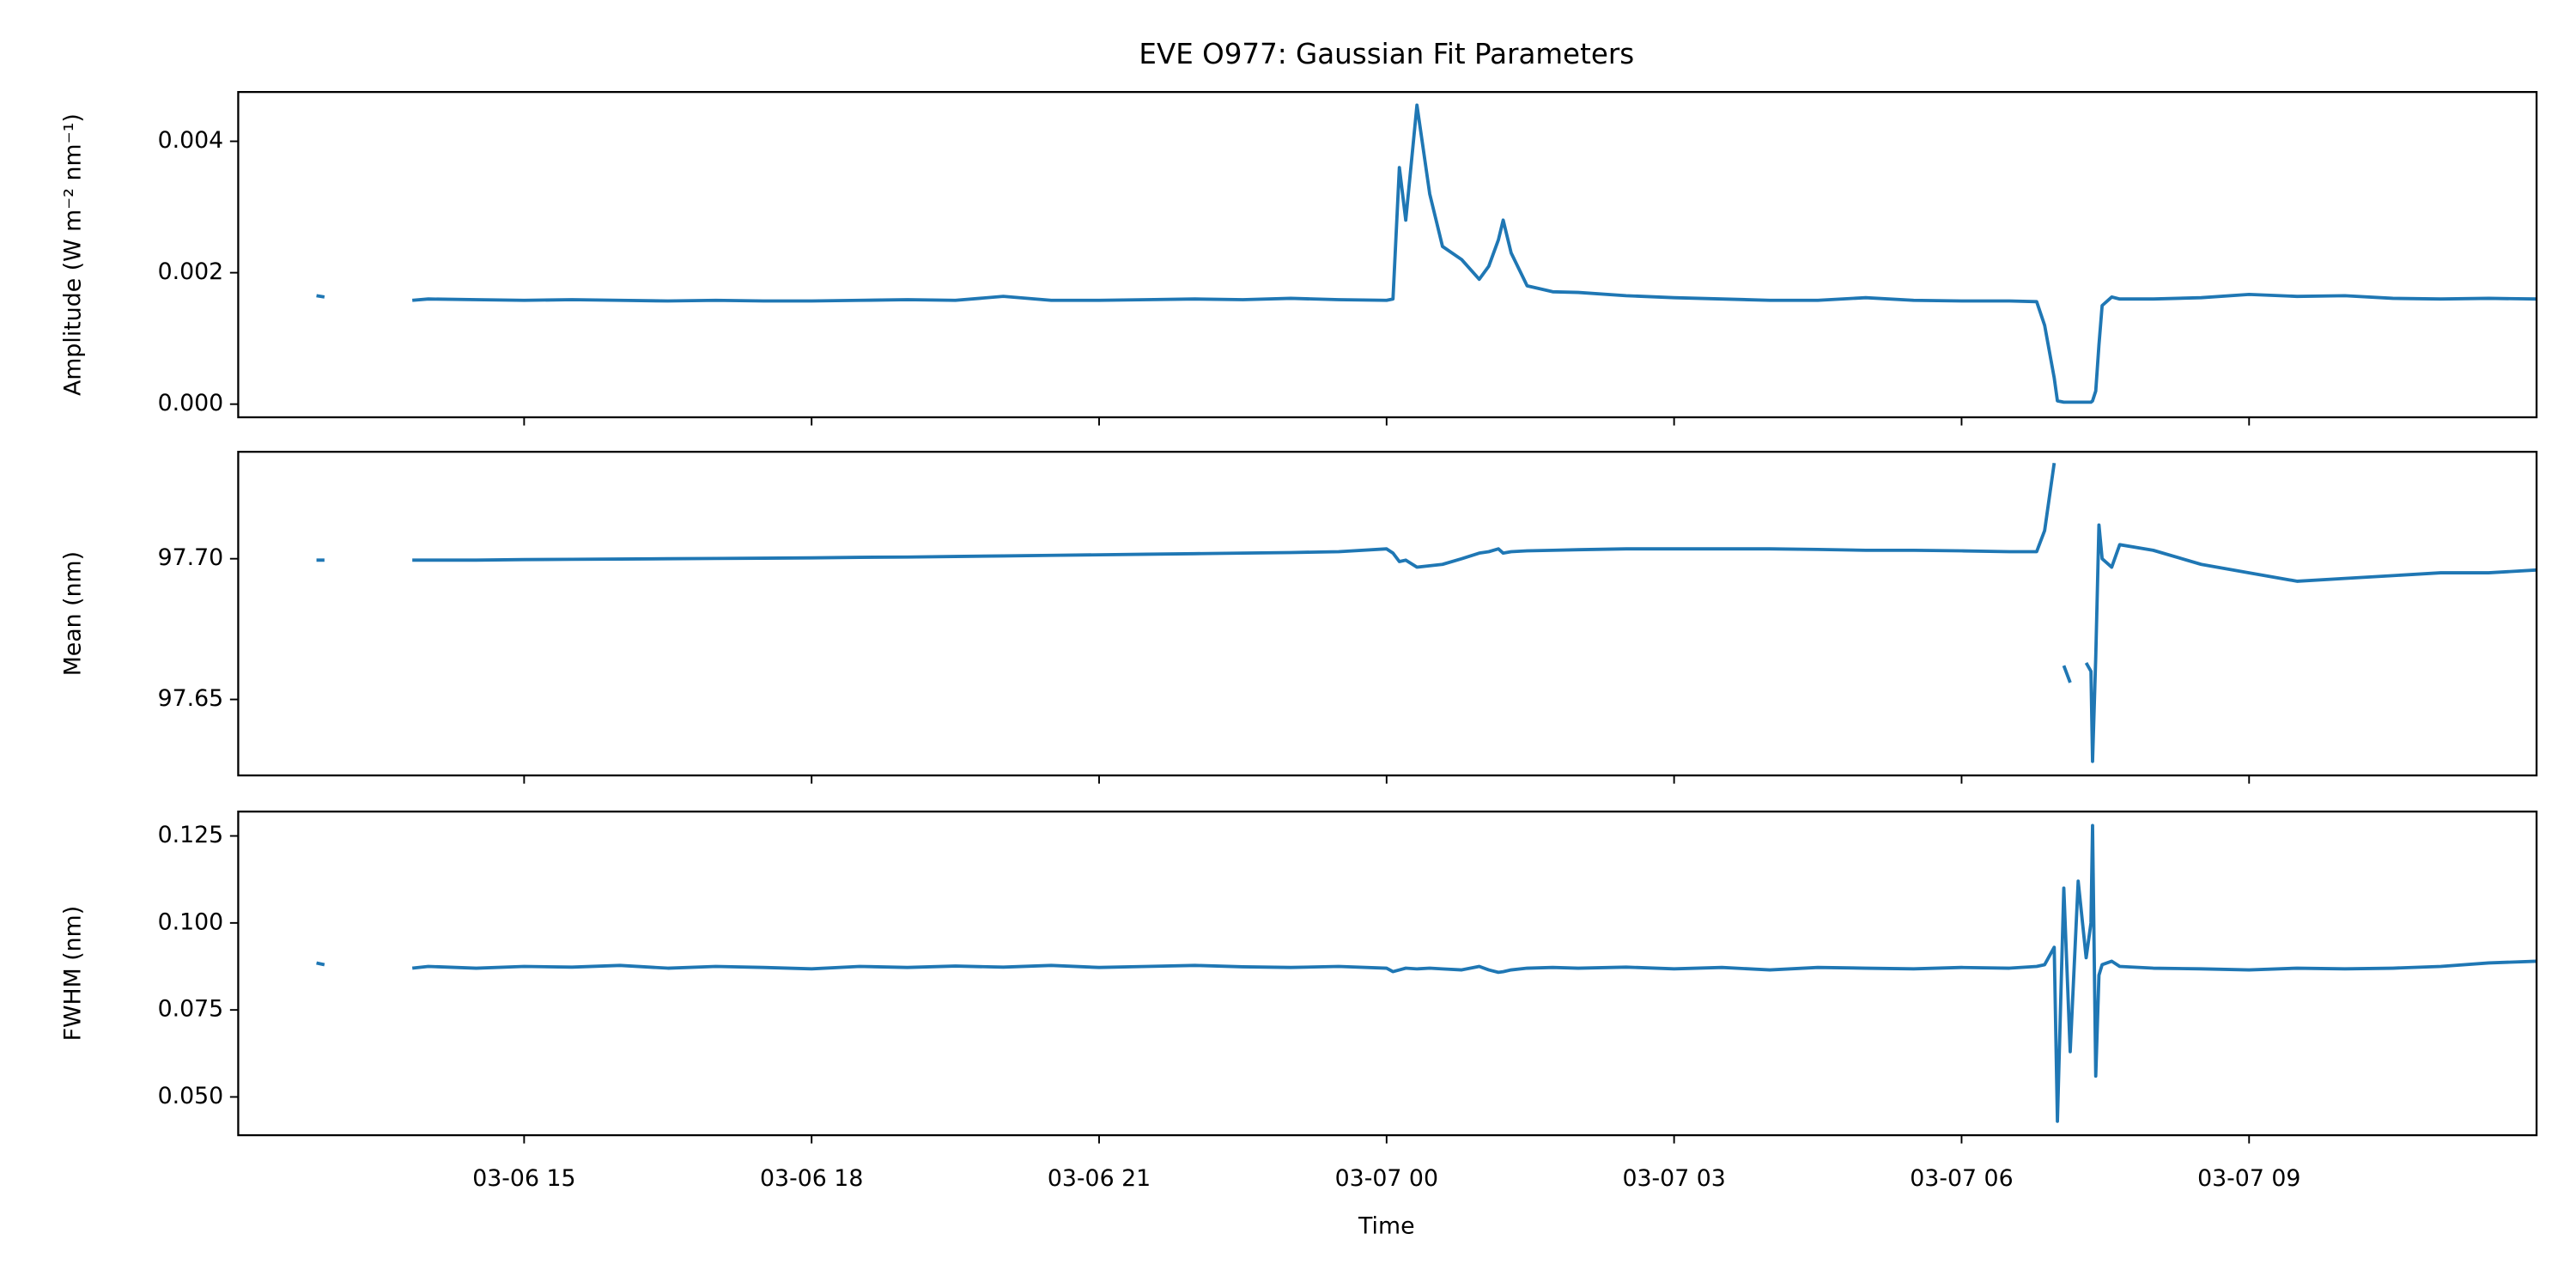  What do you see at coordinates (1100, 1178) in the screenshot?
I see `x-tick-label: 03-06 21` at bounding box center [1100, 1178].